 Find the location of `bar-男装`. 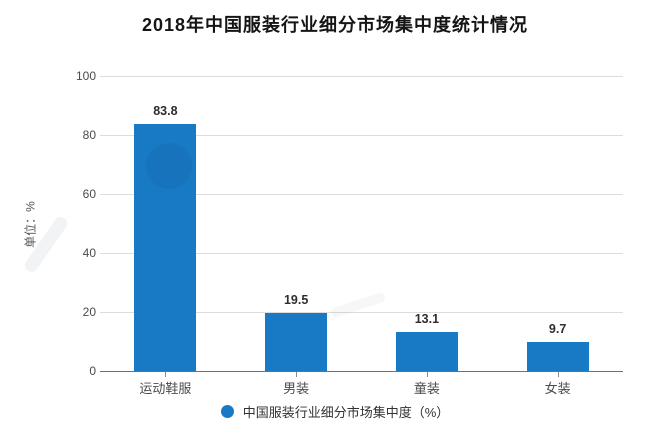

bar-男装 is located at coordinates (296, 342).